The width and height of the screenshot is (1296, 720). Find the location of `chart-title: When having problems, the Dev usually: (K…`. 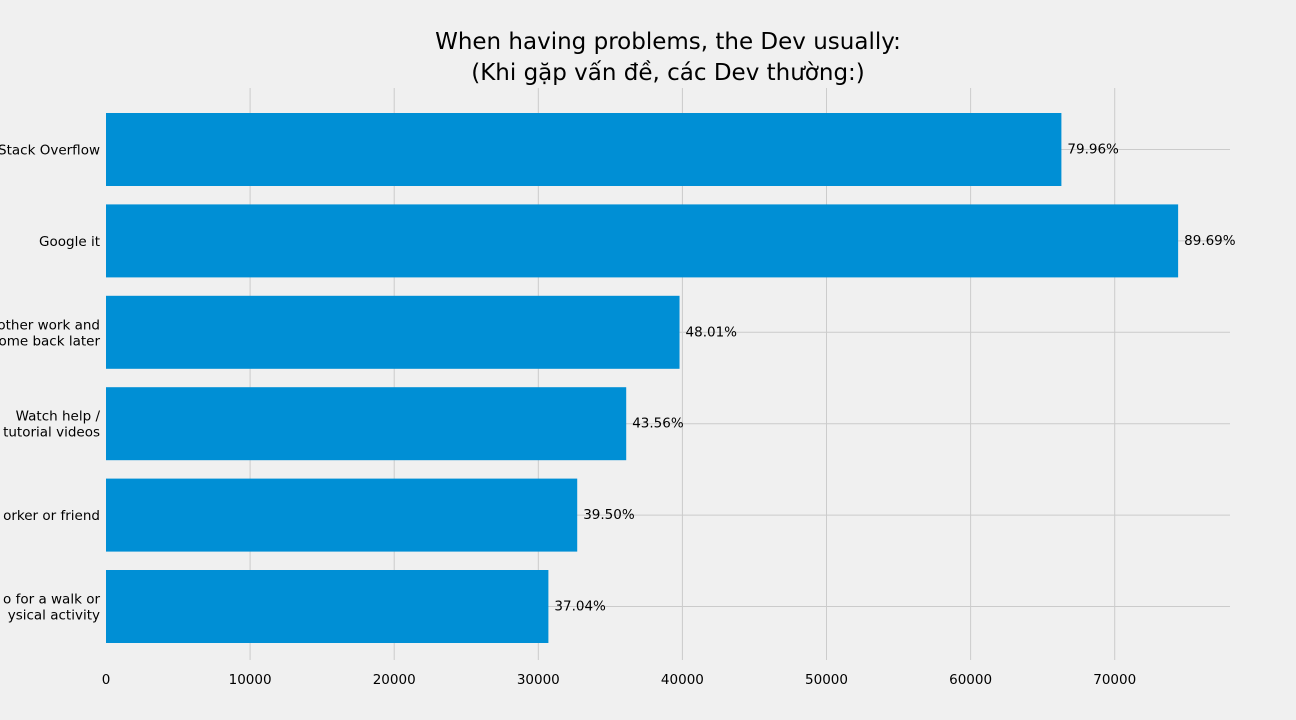

chart-title: When having problems, the Dev usually: (K… is located at coordinates (668, 57).